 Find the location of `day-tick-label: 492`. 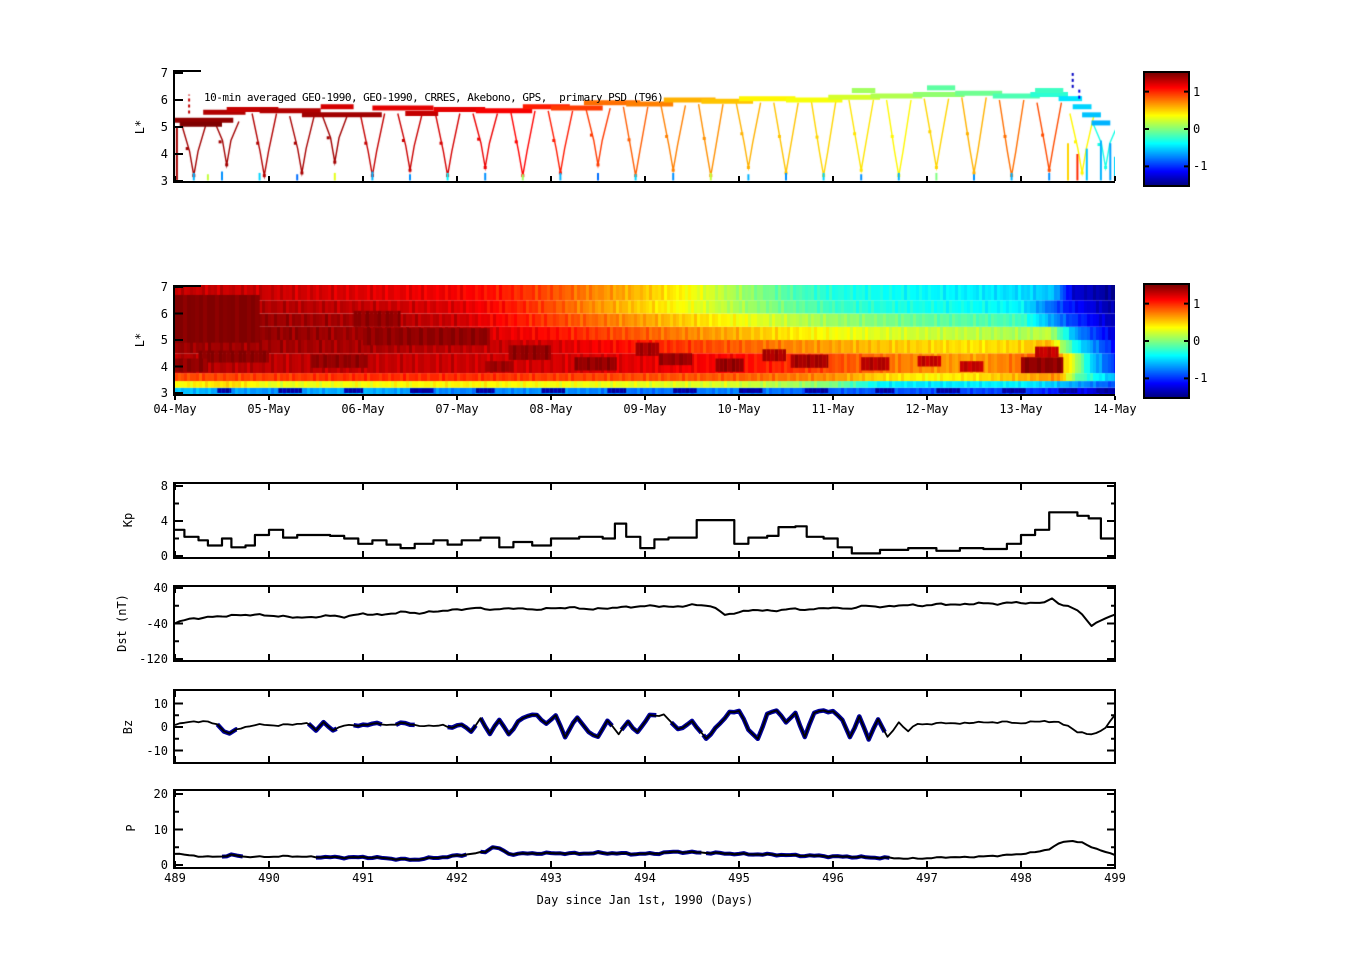

day-tick-label: 492 is located at coordinates (457, 878).